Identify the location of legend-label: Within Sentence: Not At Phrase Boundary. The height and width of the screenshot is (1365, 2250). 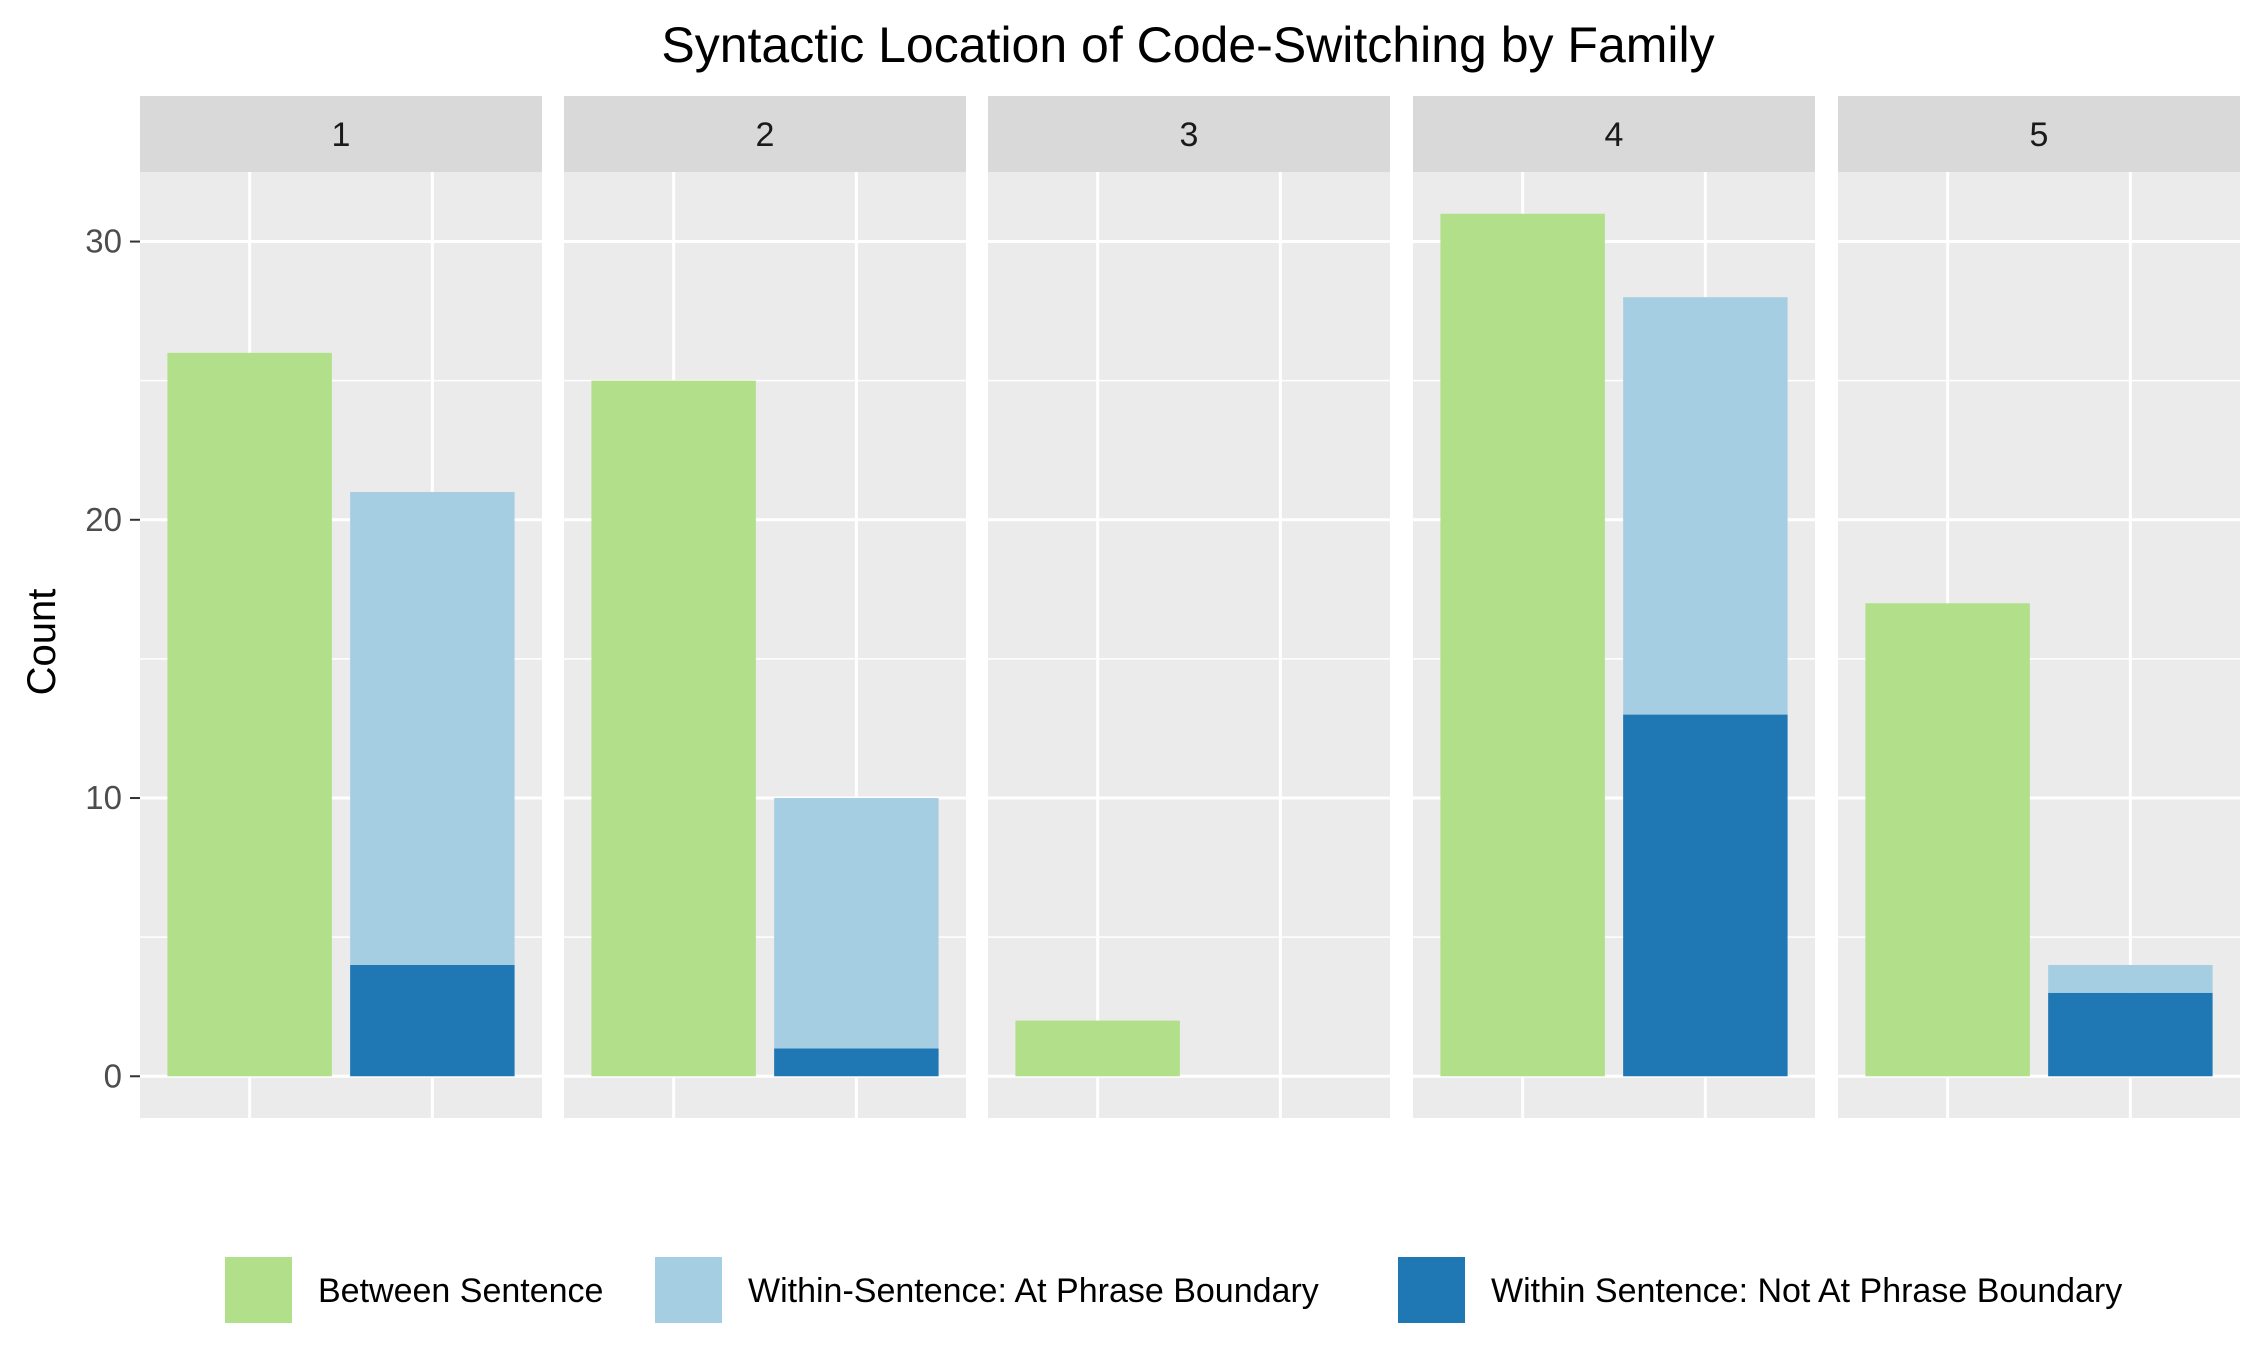
(1806, 1291).